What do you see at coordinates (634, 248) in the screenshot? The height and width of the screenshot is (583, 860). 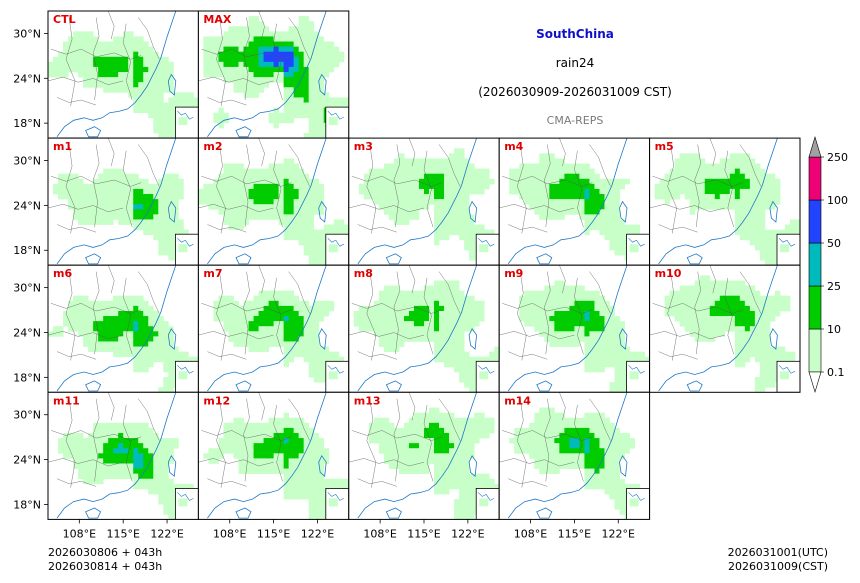 I see `inset-rain` at bounding box center [634, 248].